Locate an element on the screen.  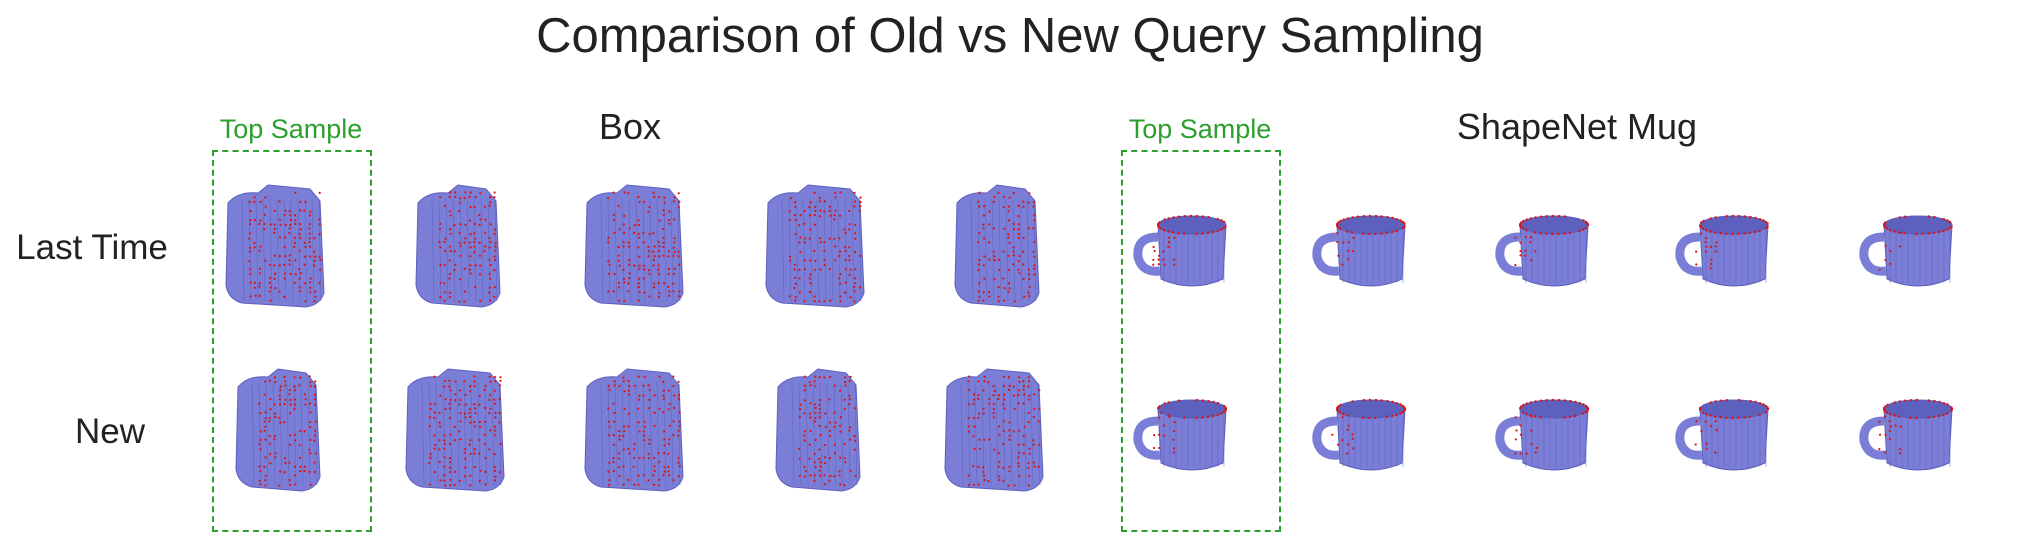
row-label-new: New is located at coordinates (110, 431).